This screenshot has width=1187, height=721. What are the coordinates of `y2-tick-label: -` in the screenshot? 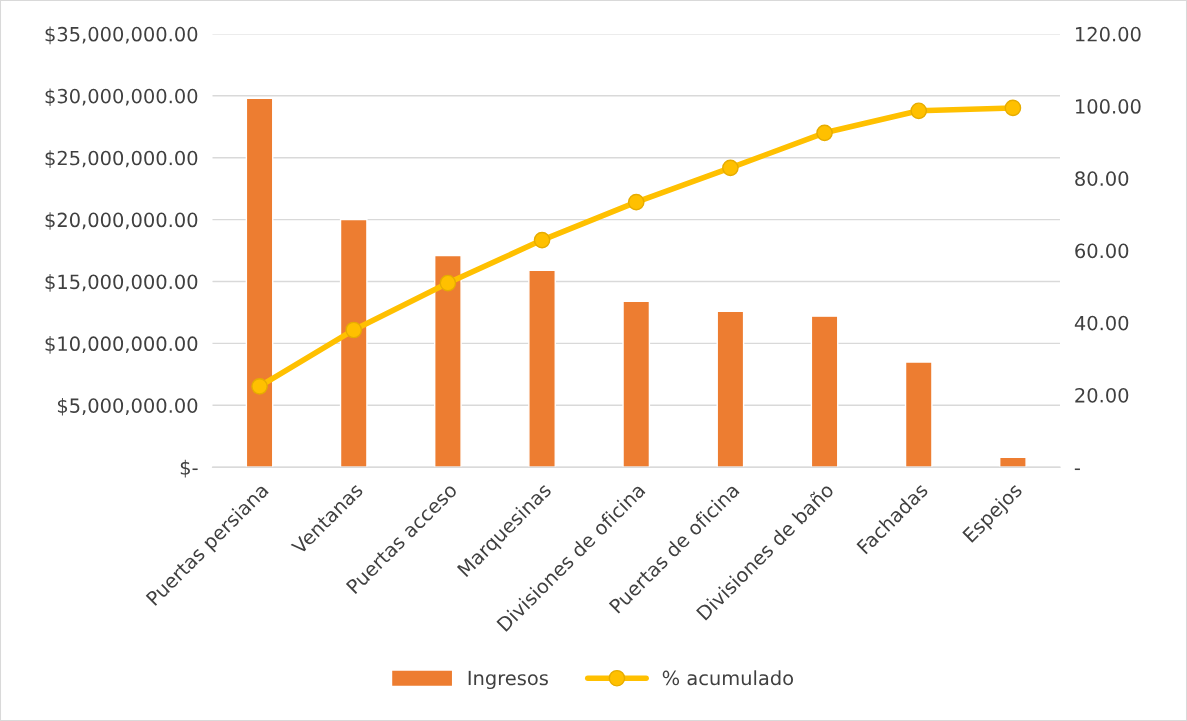 It's located at (1077, 469).